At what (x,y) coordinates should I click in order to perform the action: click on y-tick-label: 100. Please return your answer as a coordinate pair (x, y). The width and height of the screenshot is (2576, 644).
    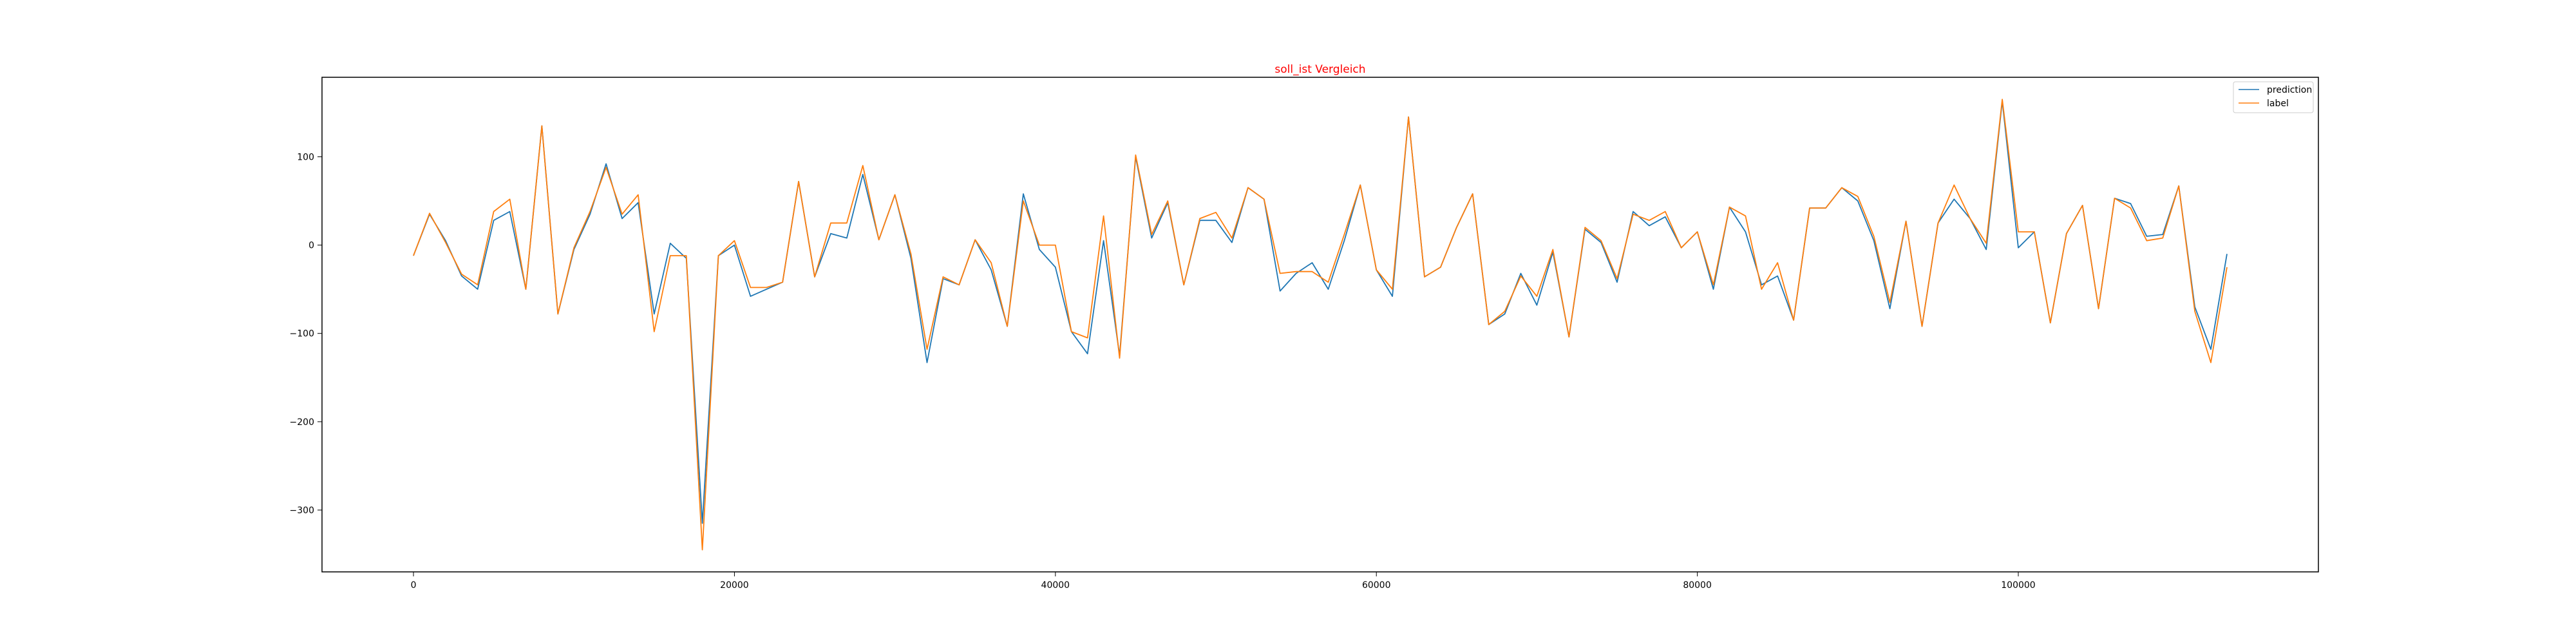
    Looking at the image, I should click on (305, 157).